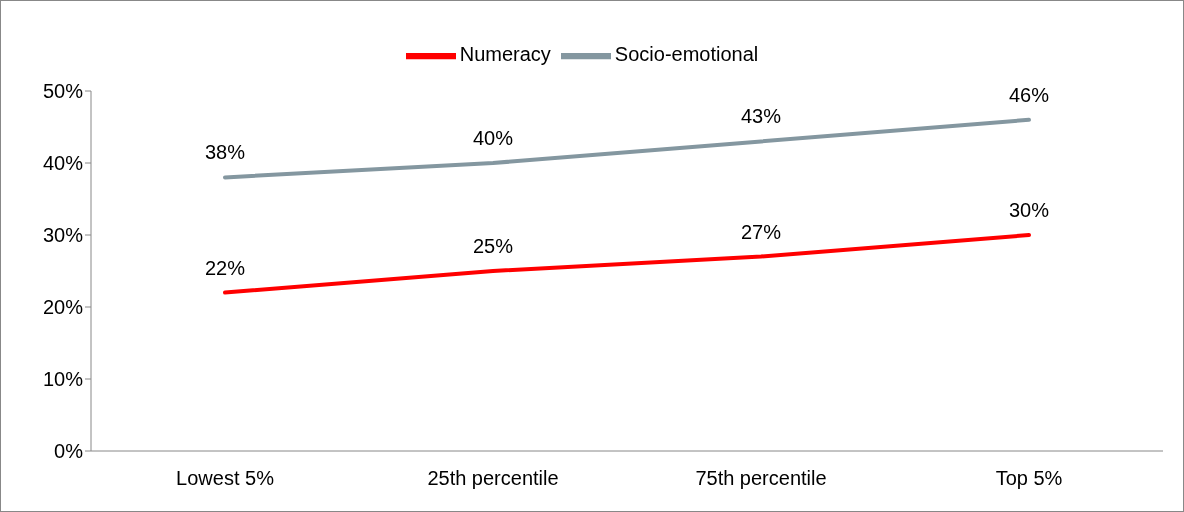 The image size is (1184, 512). What do you see at coordinates (493, 246) in the screenshot?
I see `data-label: 25%` at bounding box center [493, 246].